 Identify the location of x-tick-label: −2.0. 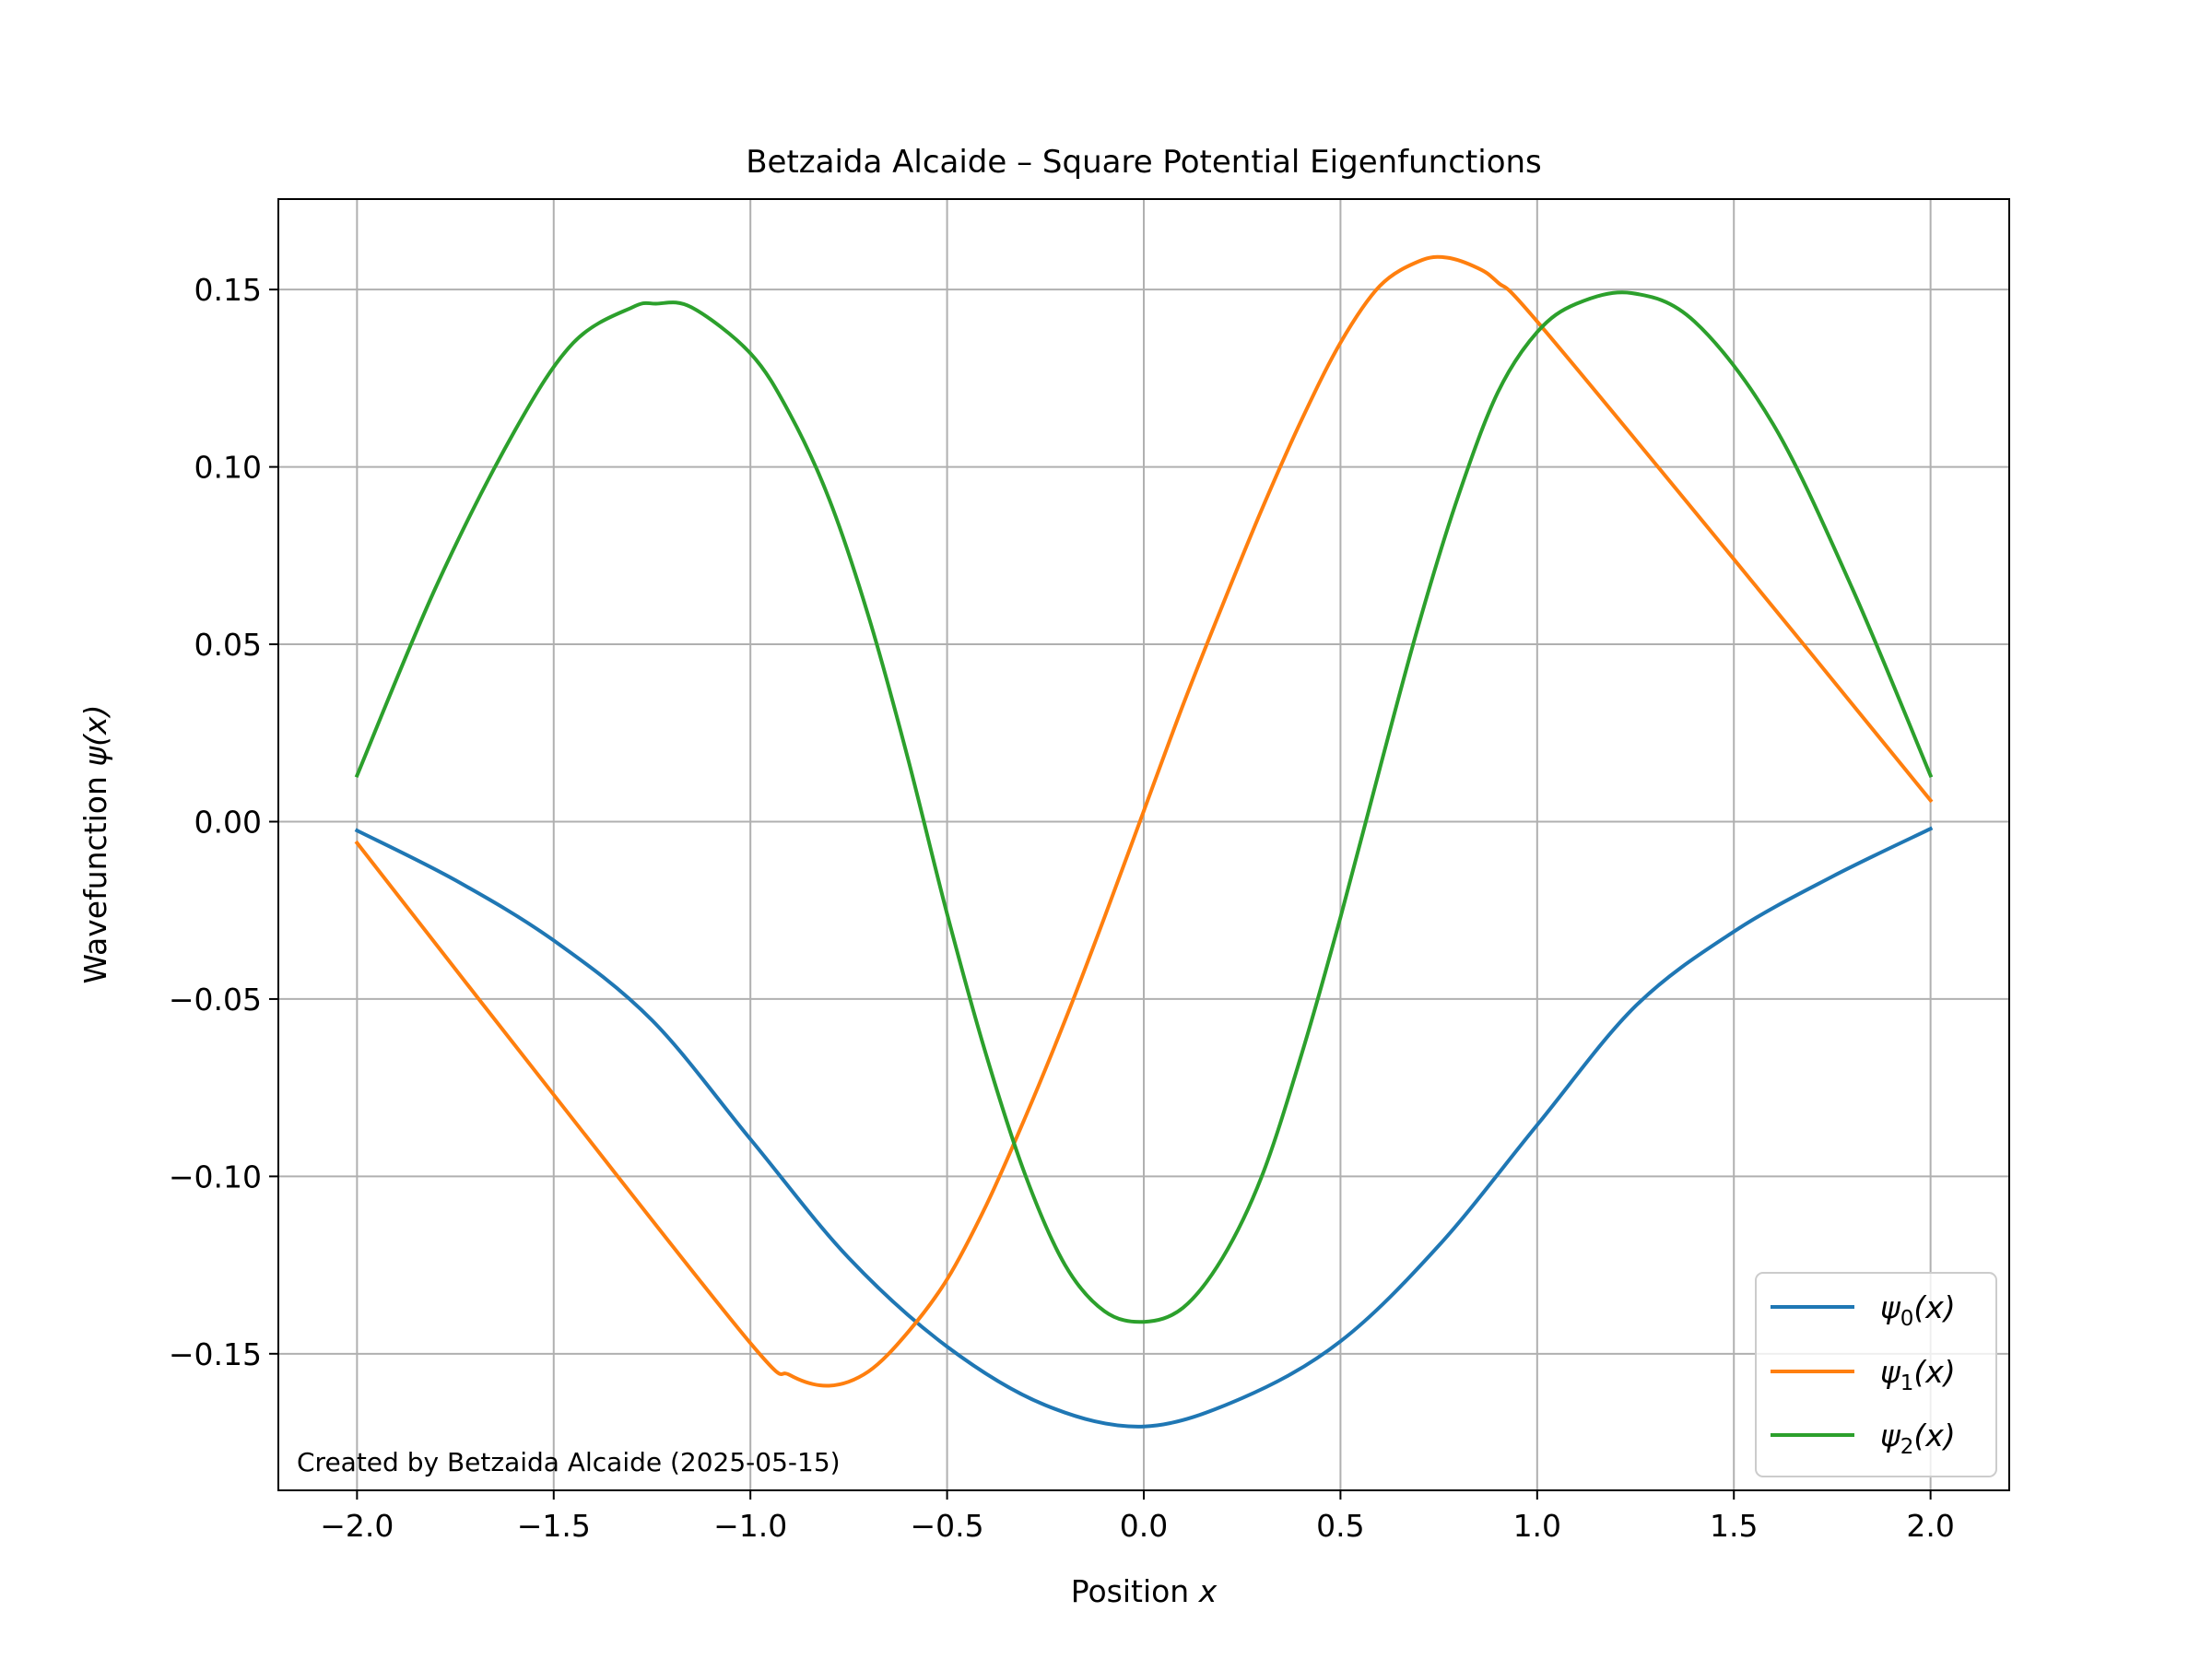
(357, 1526).